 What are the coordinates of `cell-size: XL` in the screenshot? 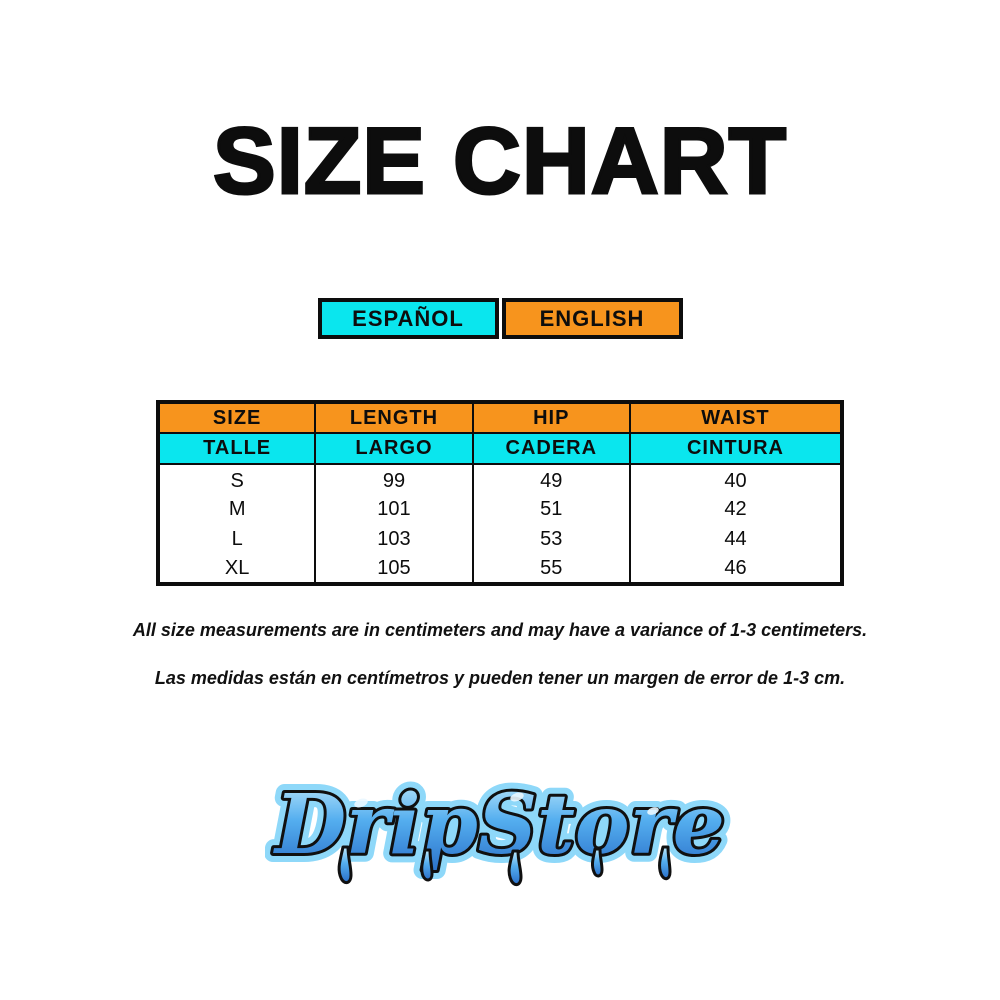 It's located at (236, 569).